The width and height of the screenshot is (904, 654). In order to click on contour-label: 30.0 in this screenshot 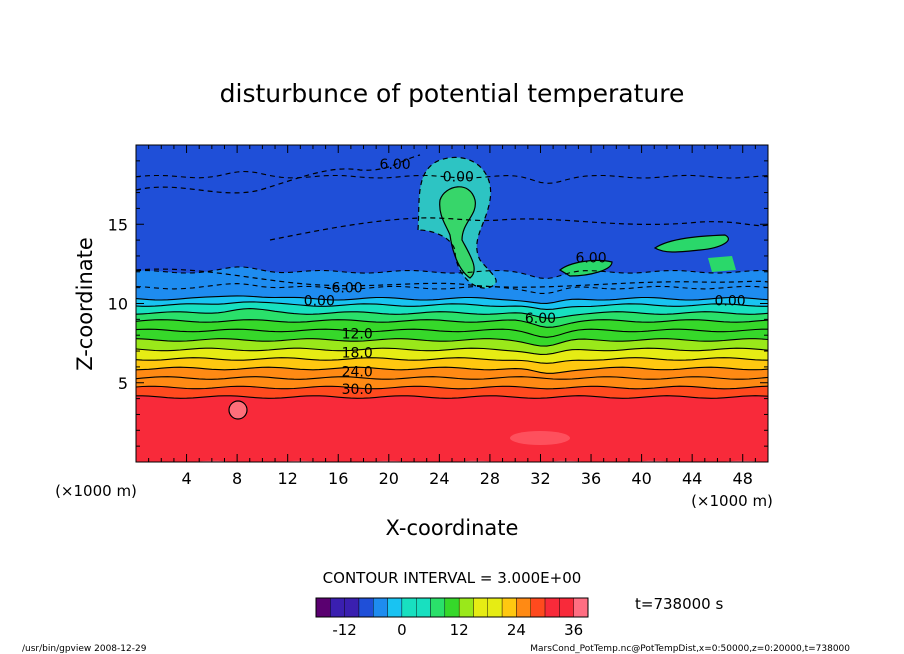, I will do `click(357, 390)`.